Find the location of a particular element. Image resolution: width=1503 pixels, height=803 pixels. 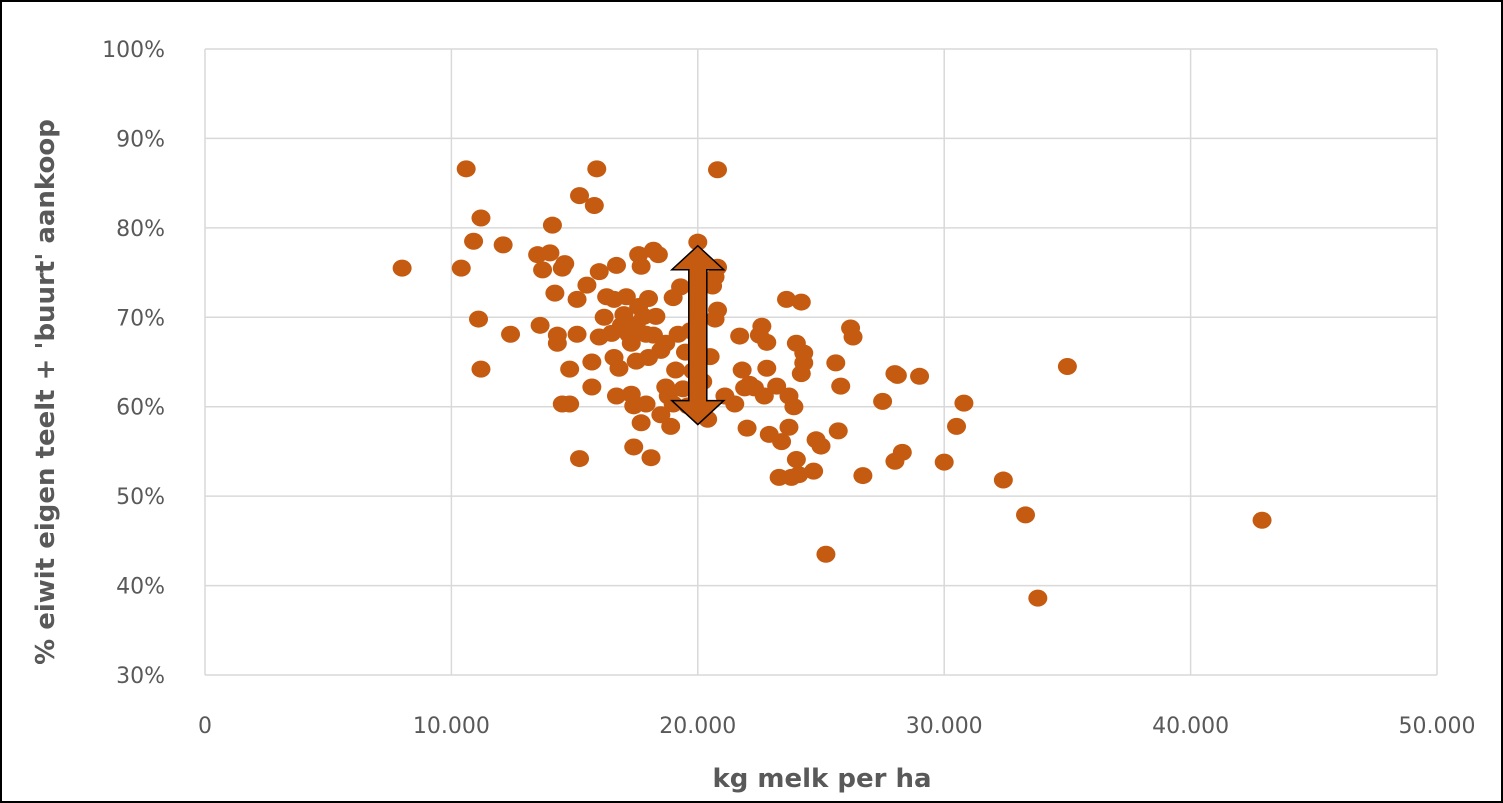

y-tick-label: 50% is located at coordinates (140, 497).